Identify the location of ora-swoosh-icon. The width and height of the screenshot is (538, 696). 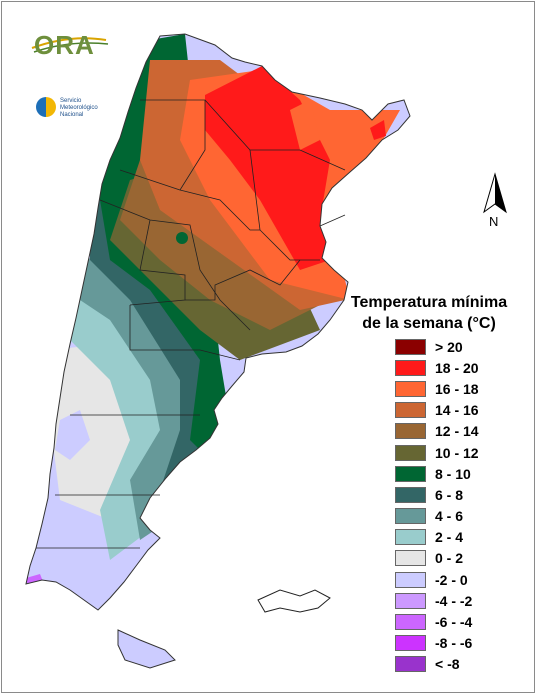
(70, 45).